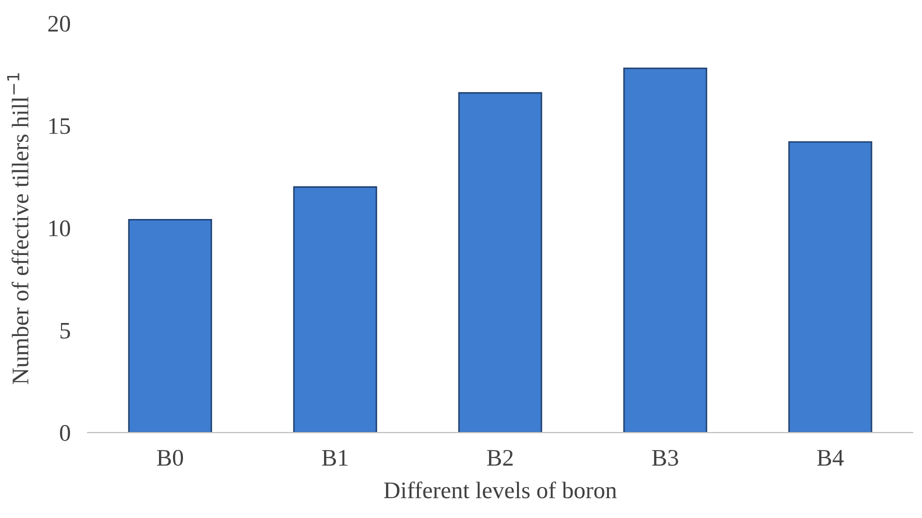 This screenshot has width=922, height=518. Describe the element at coordinates (59, 24) in the screenshot. I see `y-tick-label: 20` at that location.